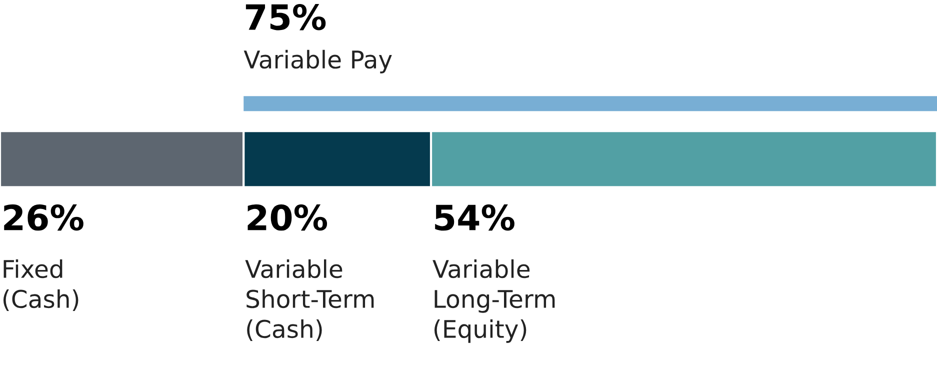 The height and width of the screenshot is (372, 937). Describe the element at coordinates (493, 301) in the screenshot. I see `text: Variable Long-Term (Equity)` at that location.